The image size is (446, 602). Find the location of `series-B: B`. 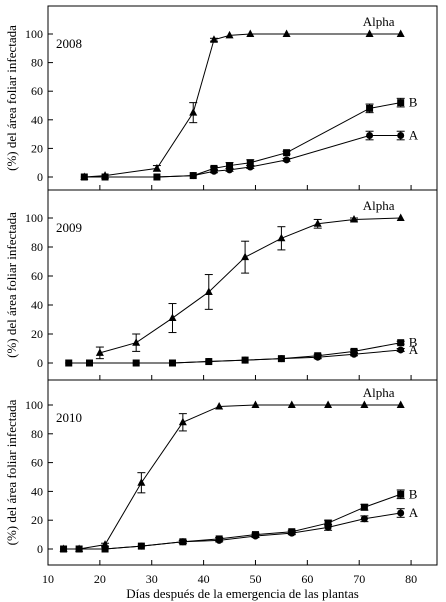

series-B: B is located at coordinates (241, 351).